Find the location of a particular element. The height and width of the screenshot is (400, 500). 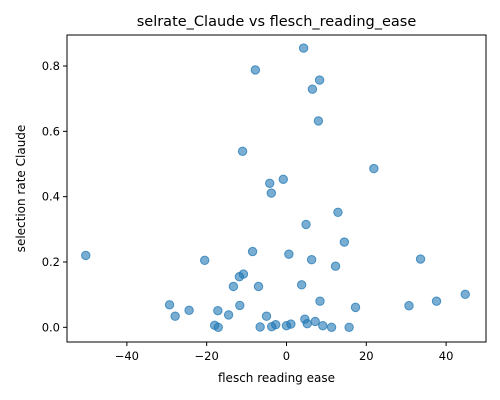

x-tick-label: −40 is located at coordinates (127, 356).